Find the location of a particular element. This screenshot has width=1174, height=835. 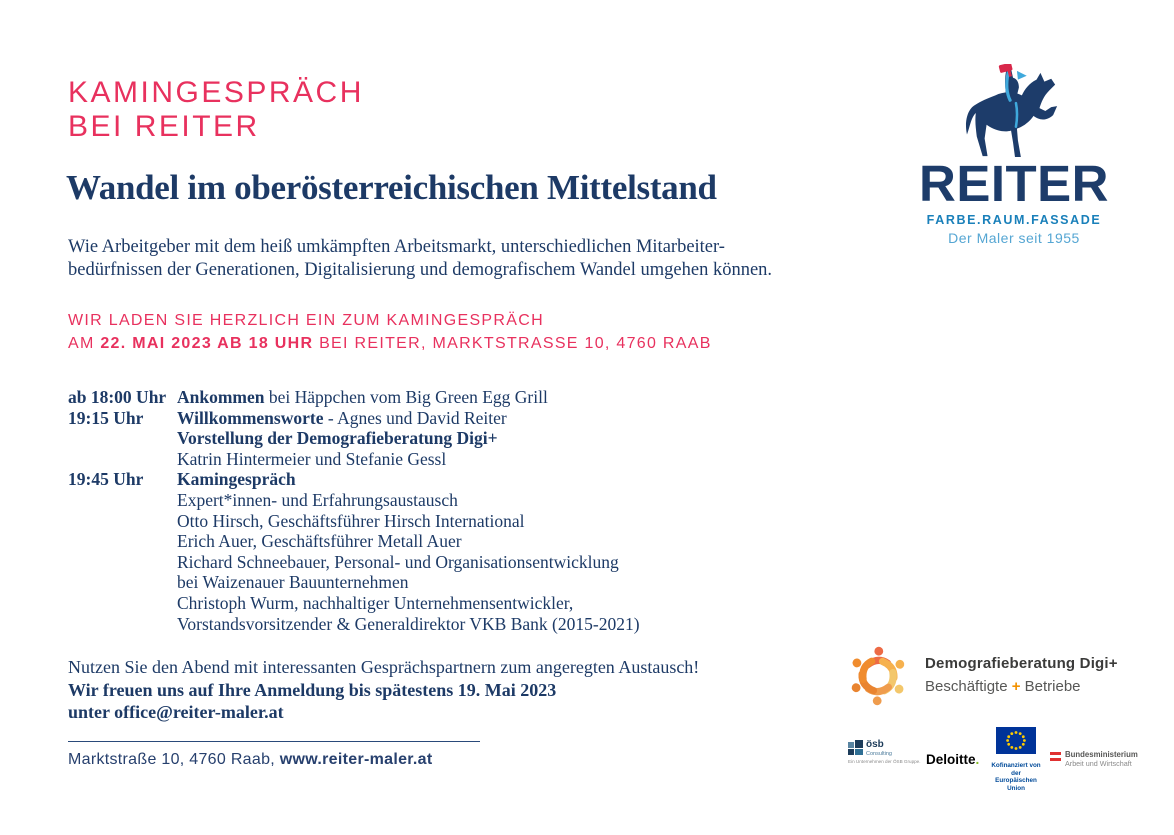

kicker-line2: BEI REITER is located at coordinates (164, 126).